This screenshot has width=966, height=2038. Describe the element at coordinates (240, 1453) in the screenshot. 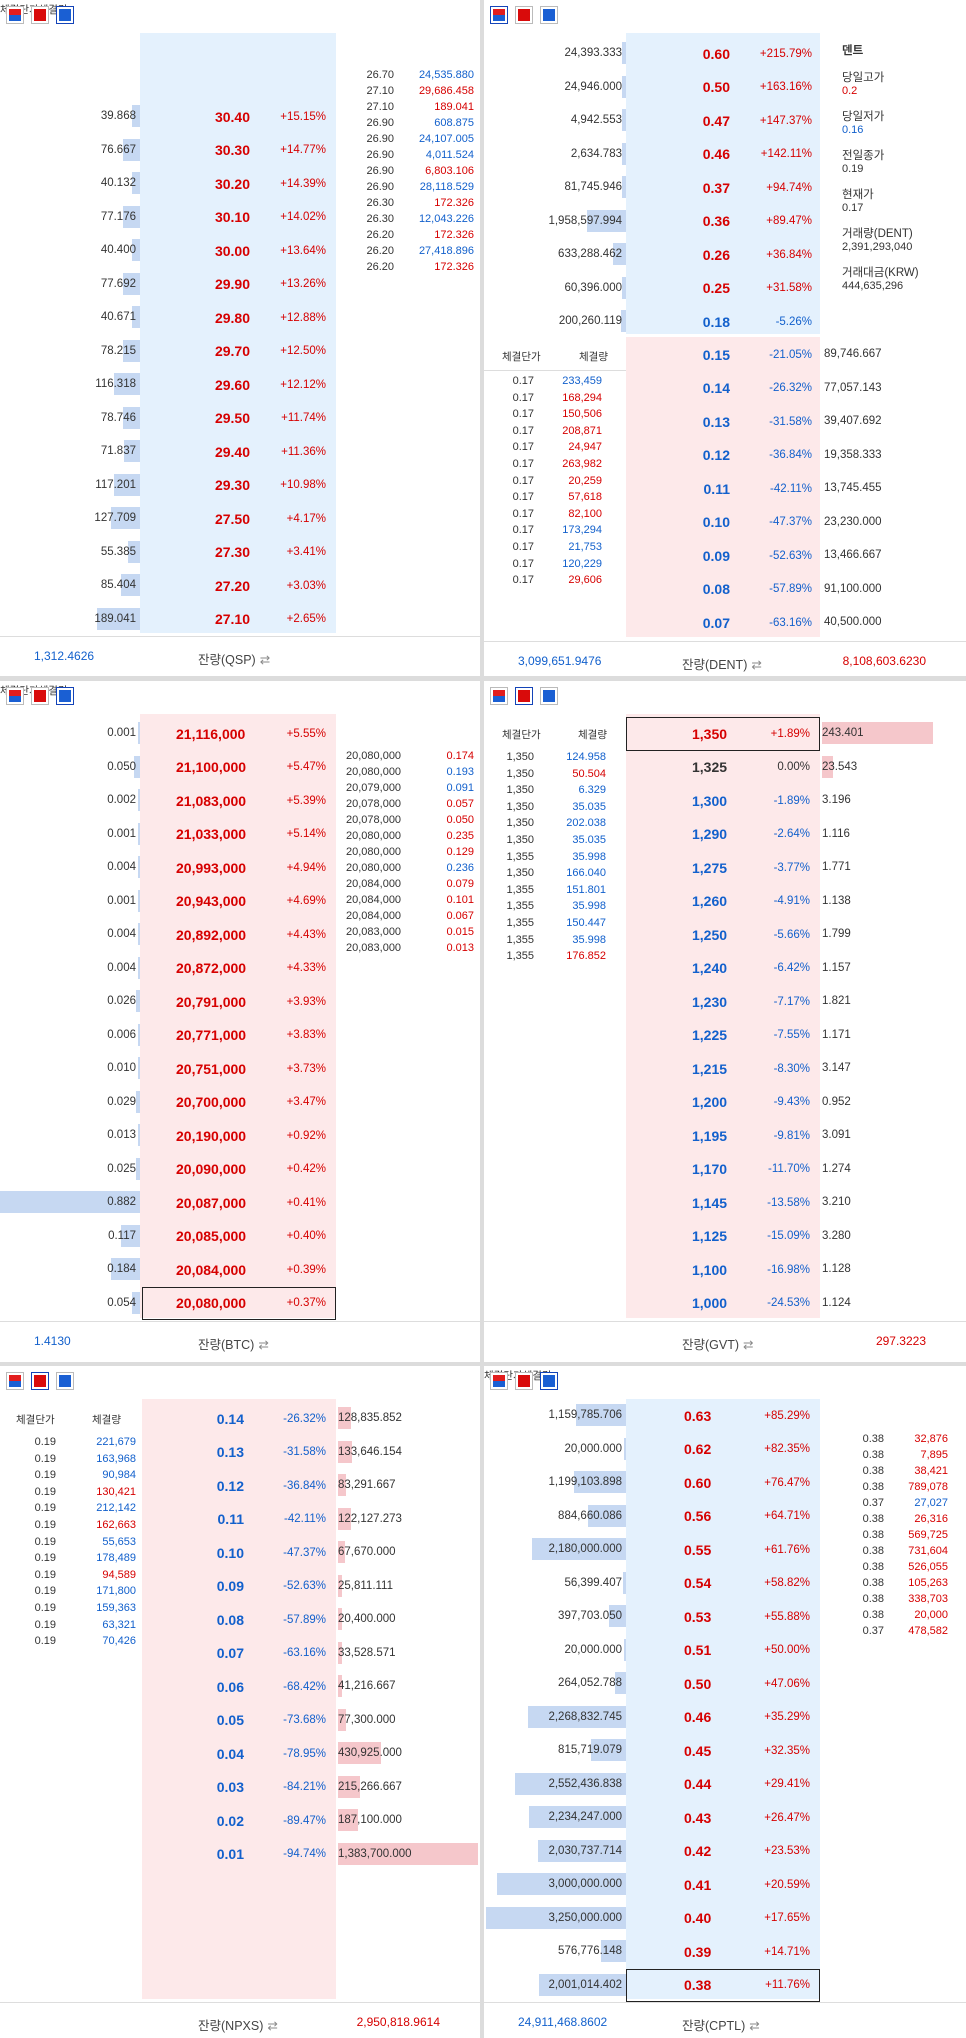

I see `orderbook-row: 0.13 -31.58% 133,646.154` at that location.